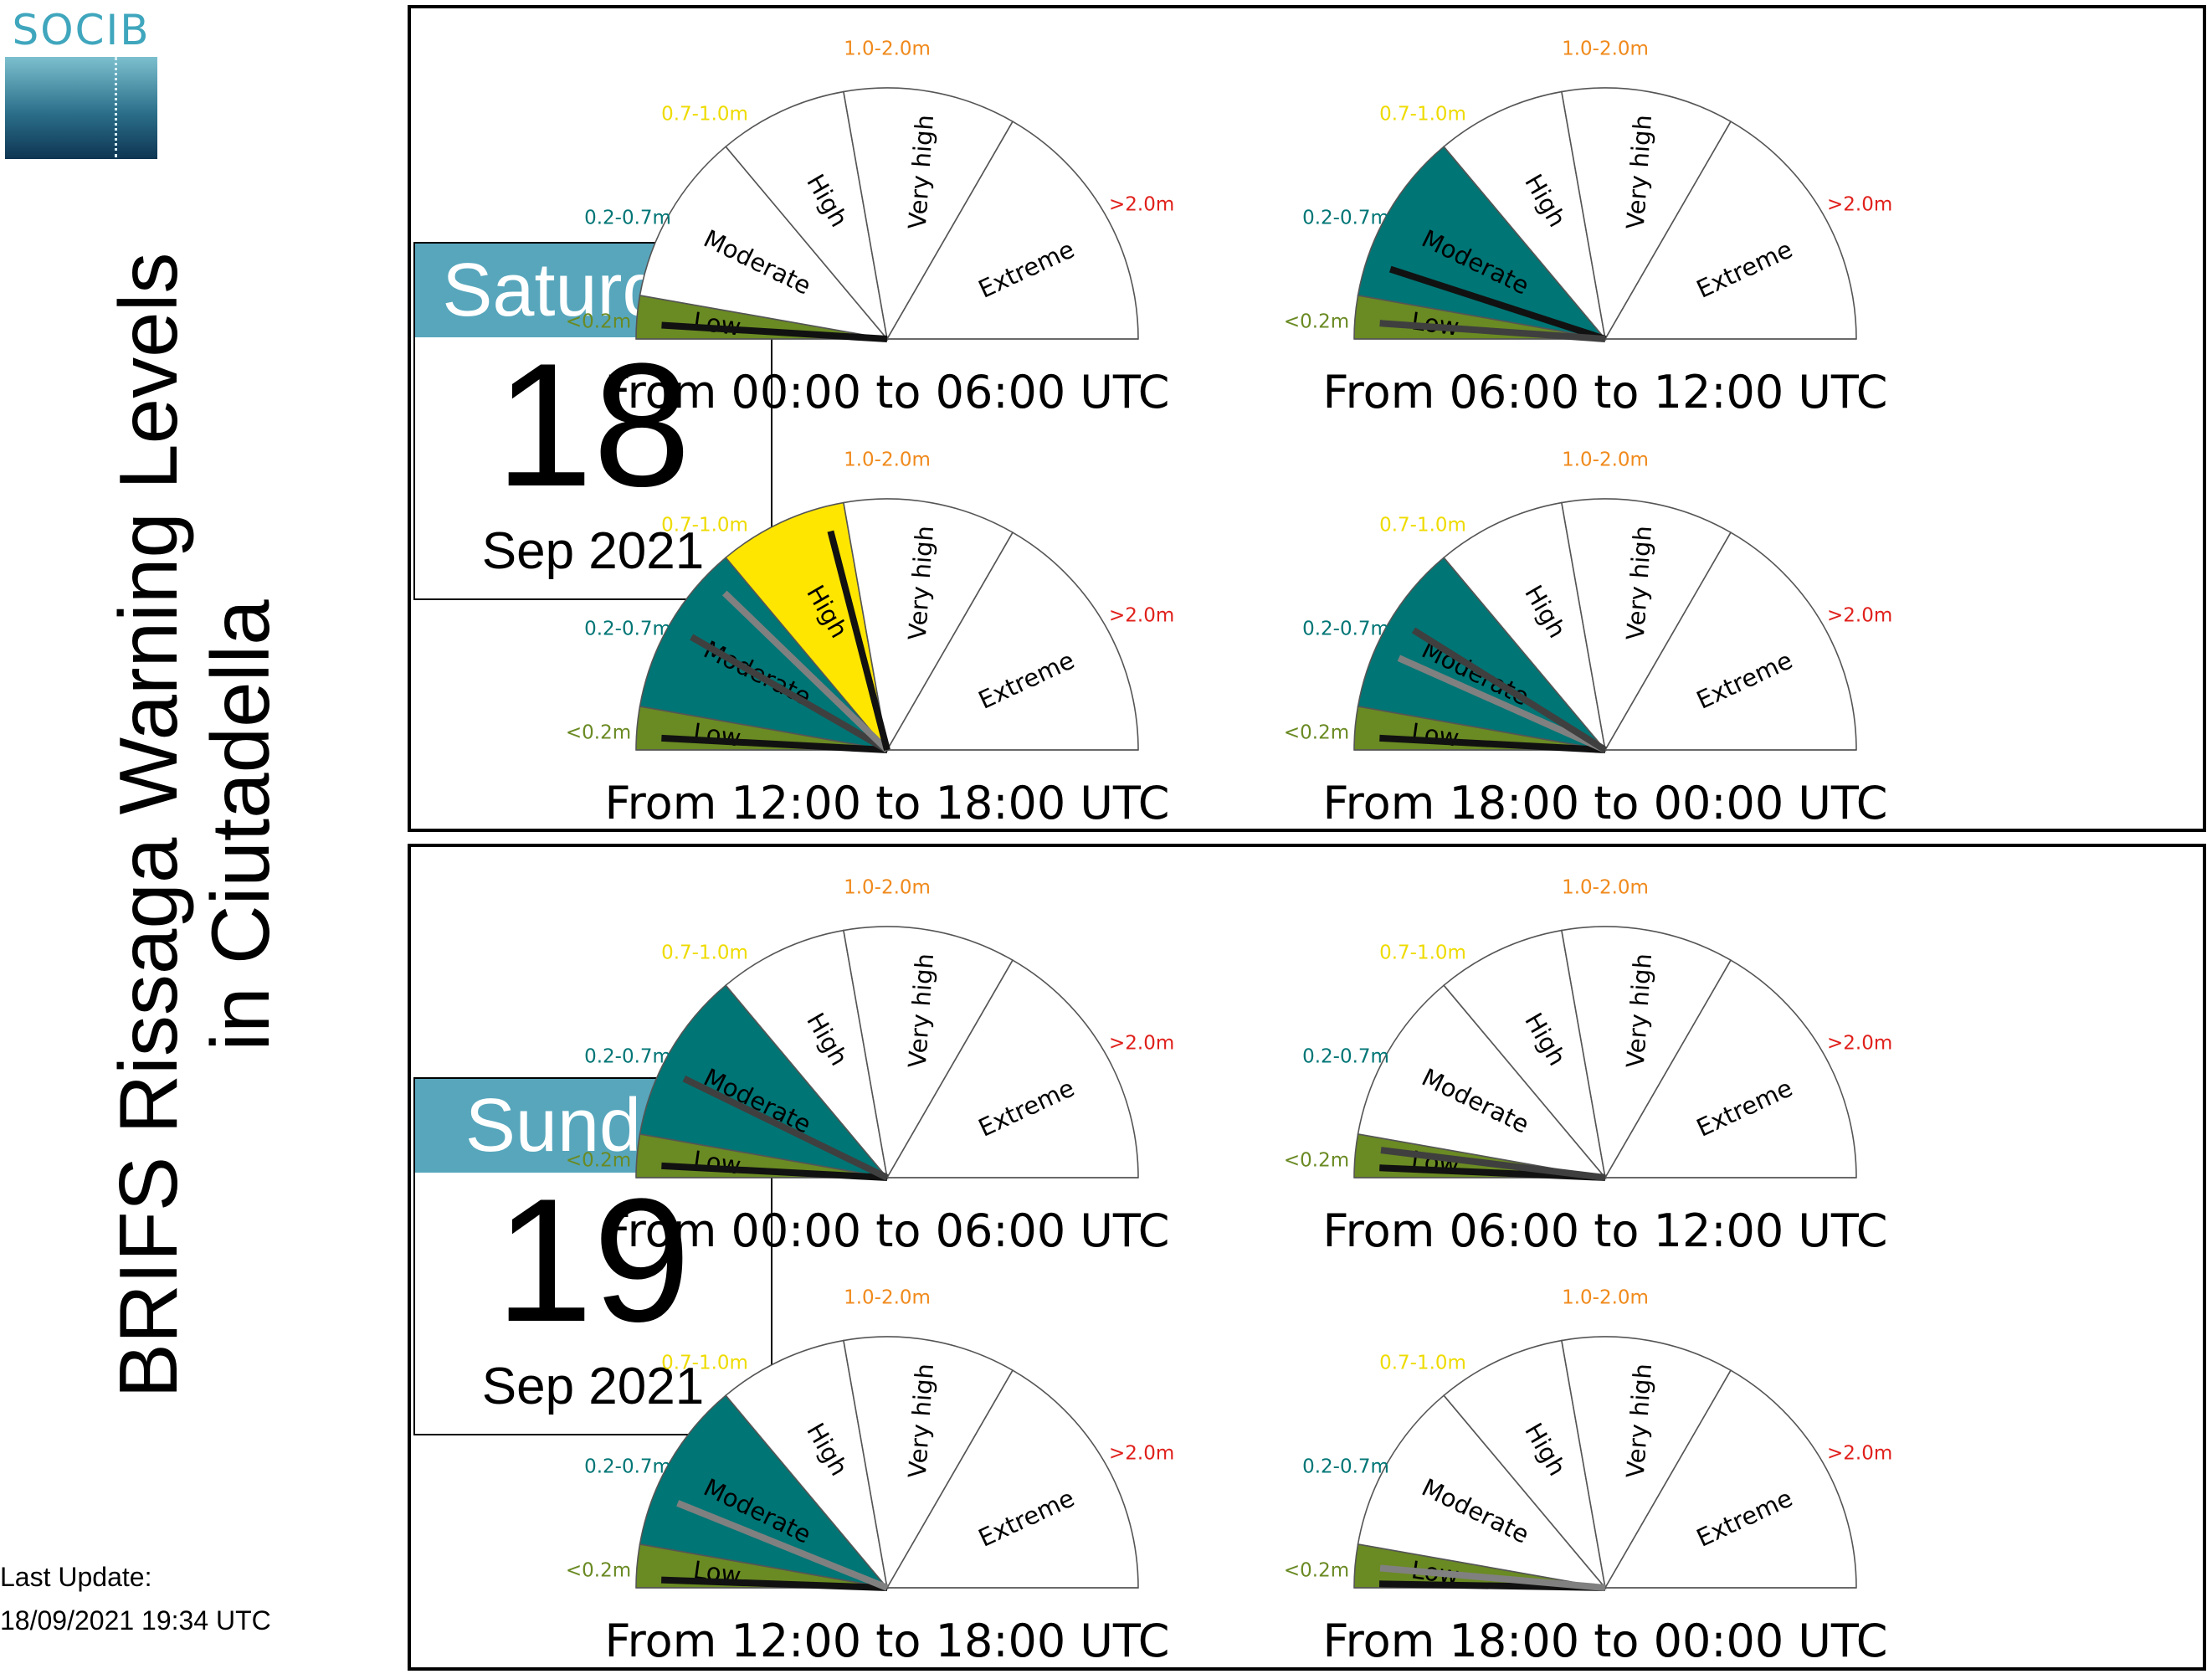 Image resolution: width=2212 pixels, height=1674 pixels. Describe the element at coordinates (148, 825) in the screenshot. I see `title-line-1: BRIFS Rissaga Warning Levels` at that location.